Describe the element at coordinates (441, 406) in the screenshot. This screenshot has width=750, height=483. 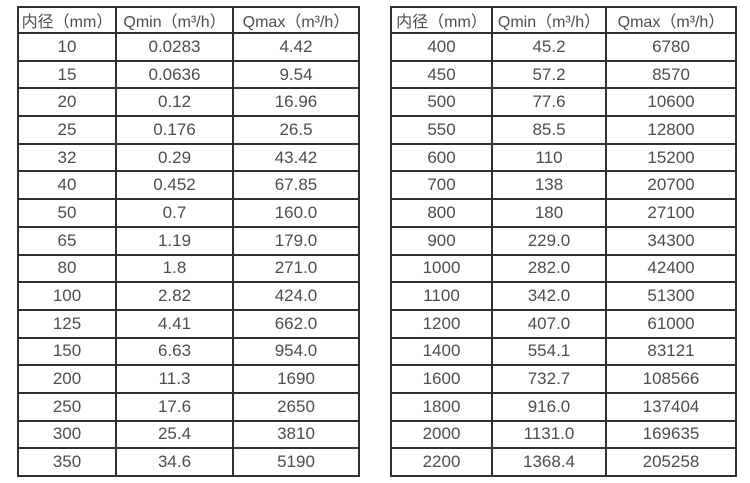
I see `cell-inner-diameter: 1800` at that location.